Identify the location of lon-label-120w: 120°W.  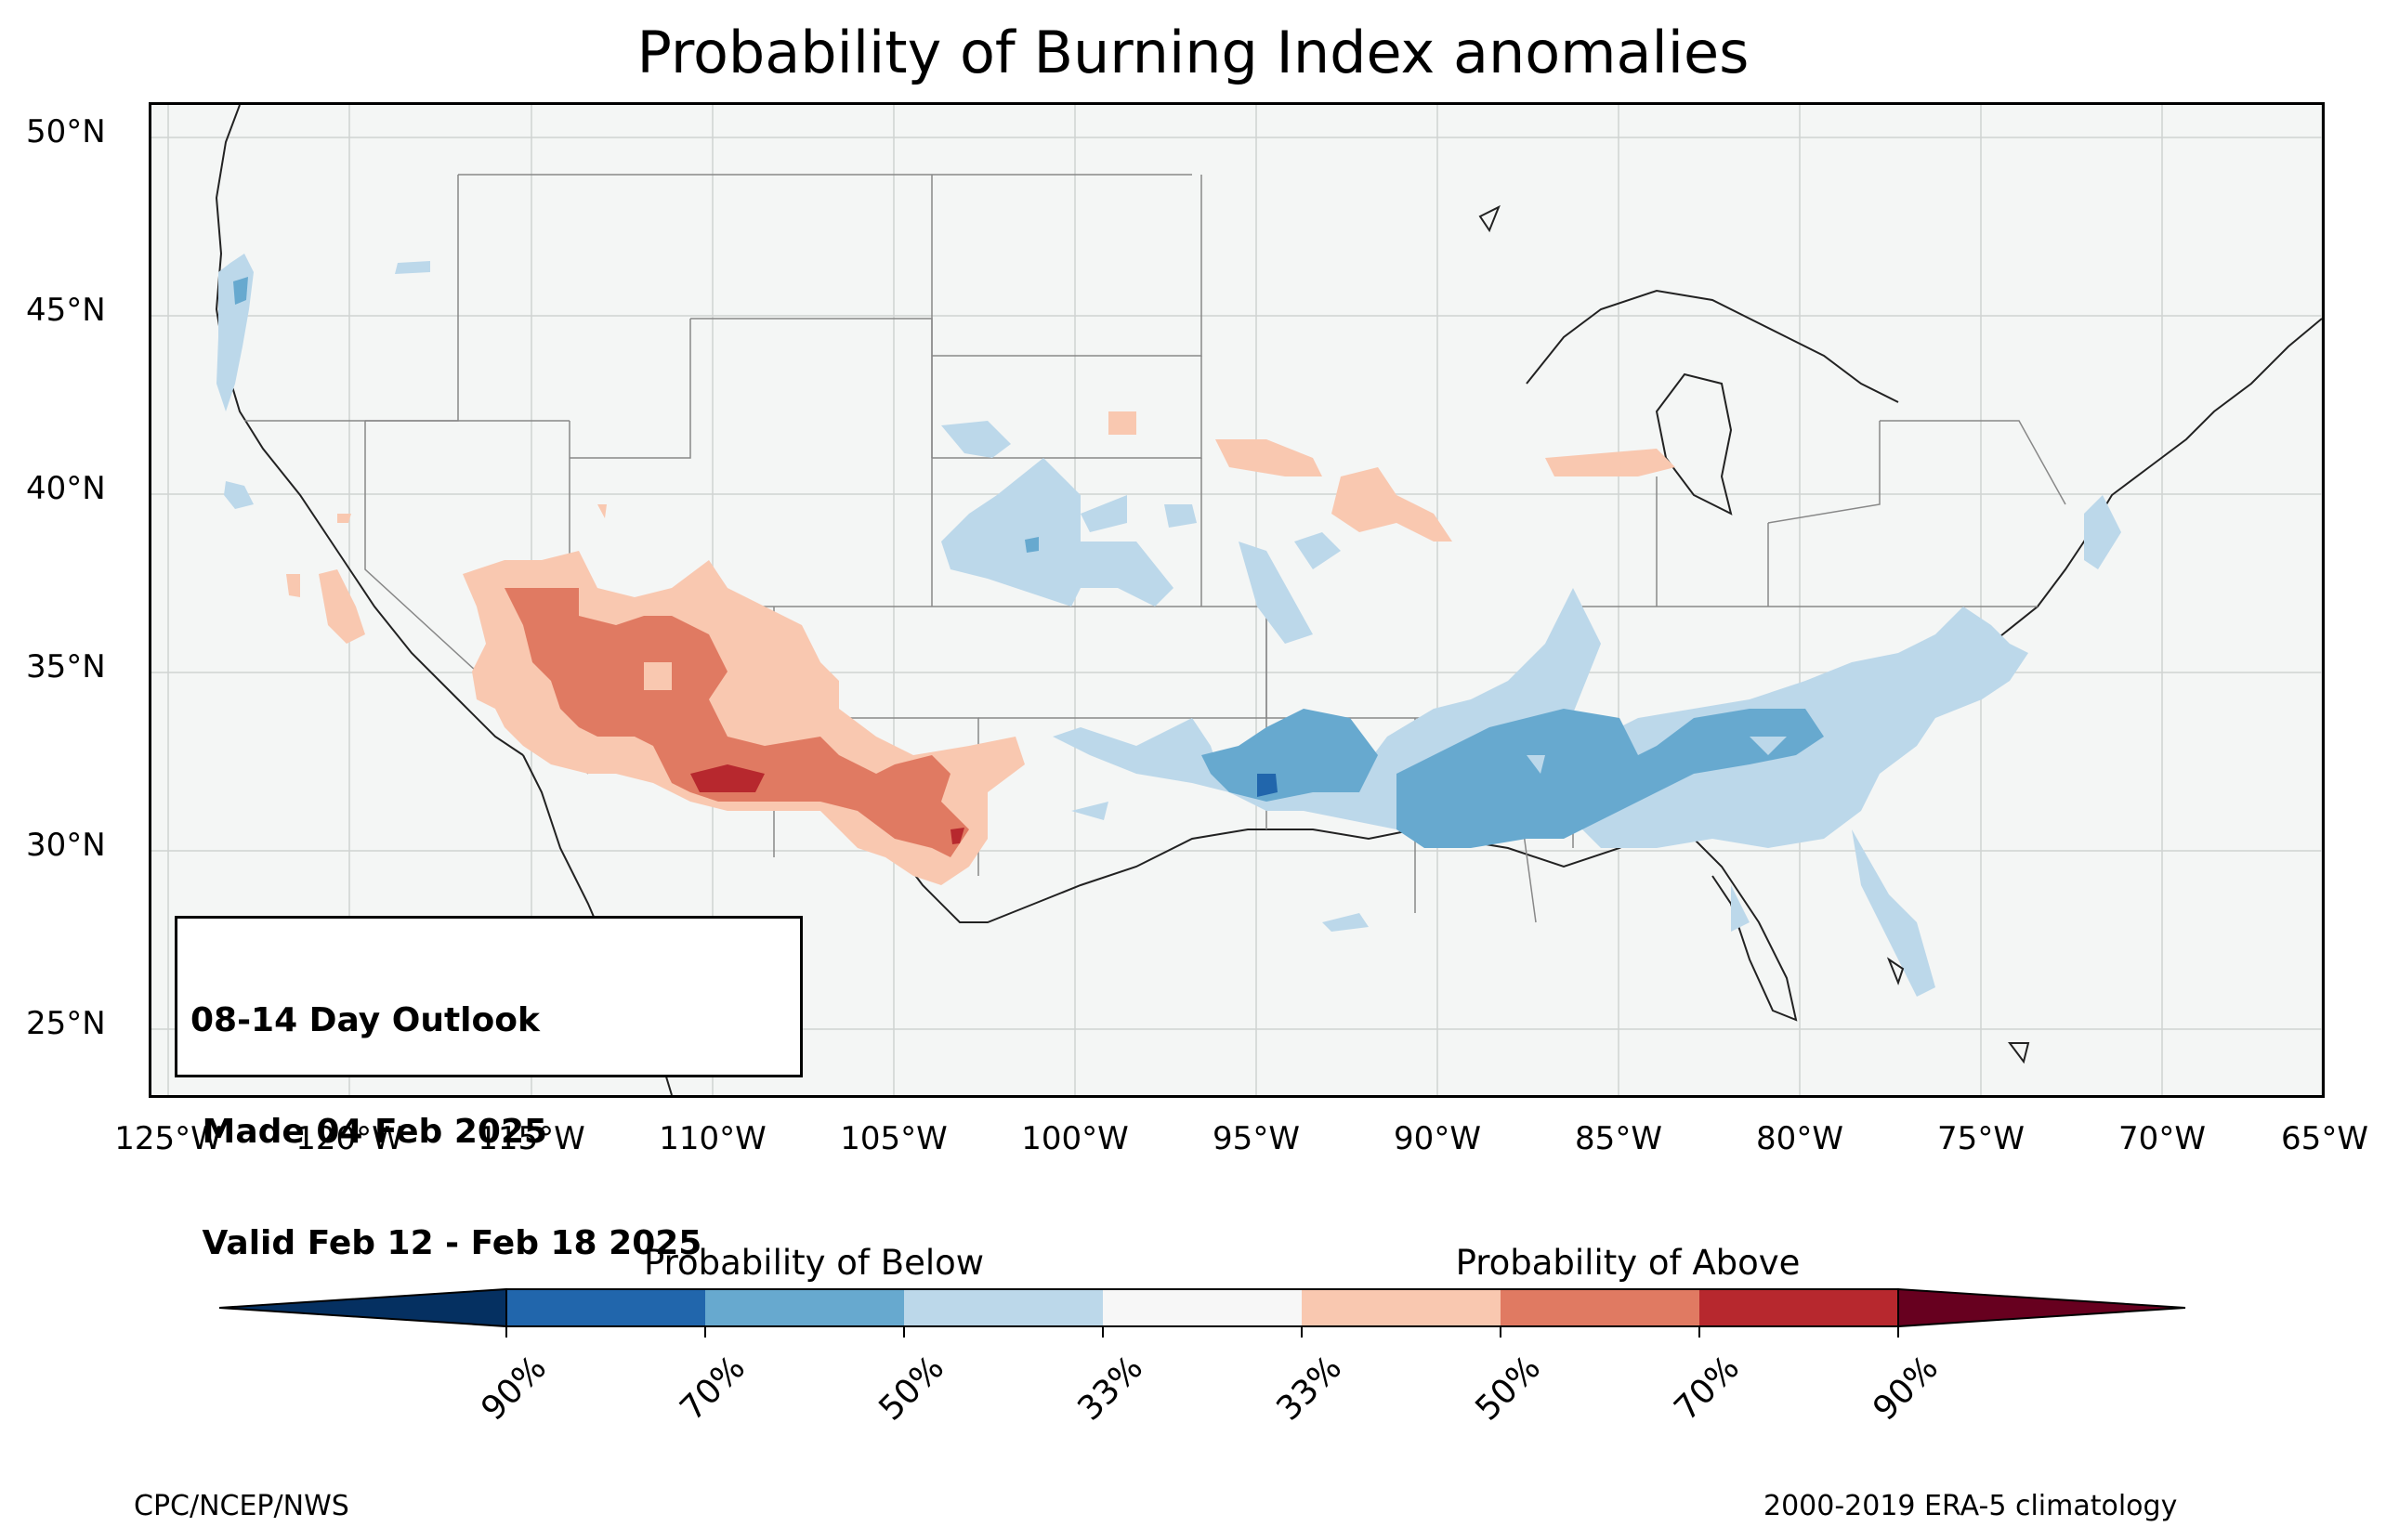
(349, 1138).